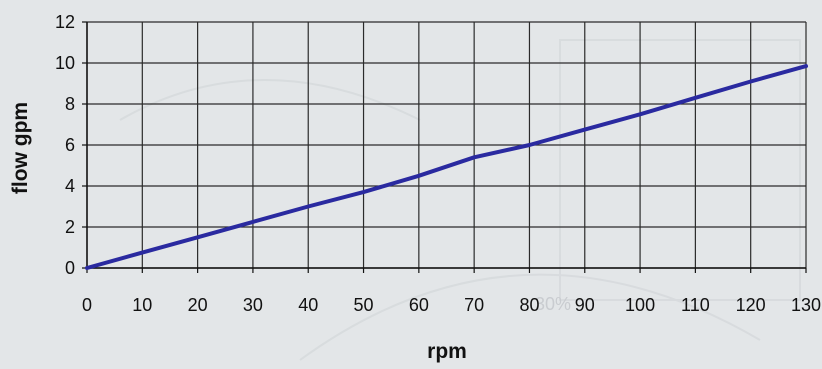 This screenshot has width=822, height=369. Describe the element at coordinates (529, 305) in the screenshot. I see `x-tick-label: 80` at that location.